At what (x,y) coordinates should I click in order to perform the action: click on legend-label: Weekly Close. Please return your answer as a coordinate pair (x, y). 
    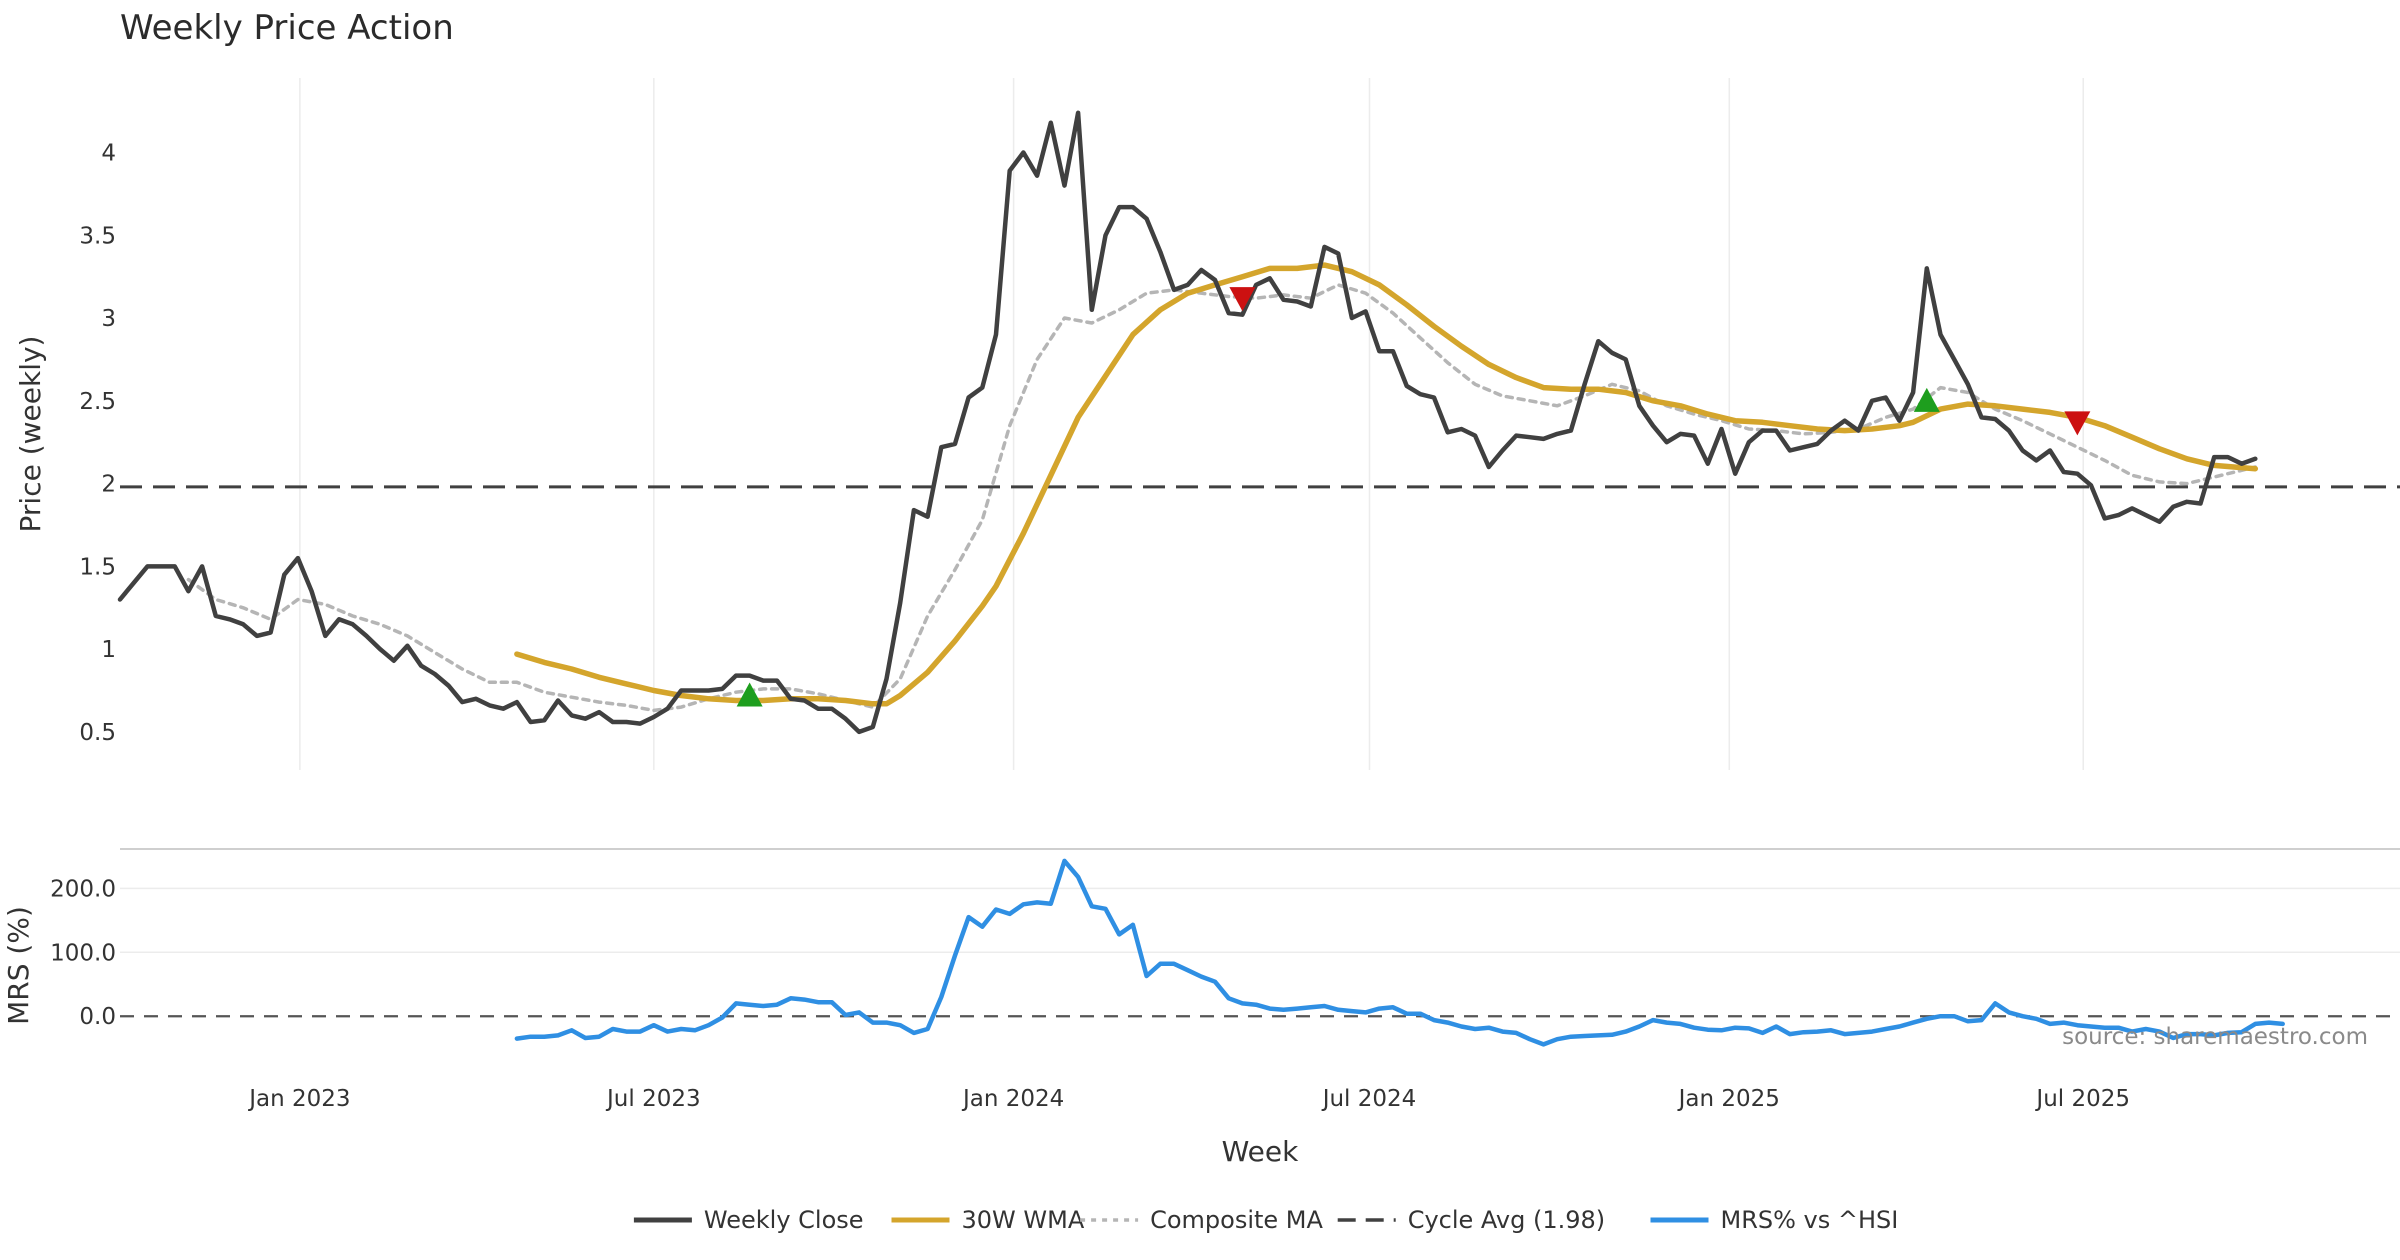
    Looking at the image, I should click on (784, 1220).